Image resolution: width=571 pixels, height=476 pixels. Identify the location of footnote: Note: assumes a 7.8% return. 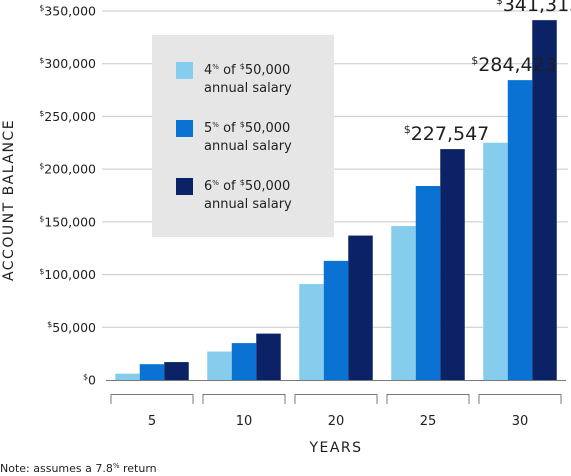
(78, 468).